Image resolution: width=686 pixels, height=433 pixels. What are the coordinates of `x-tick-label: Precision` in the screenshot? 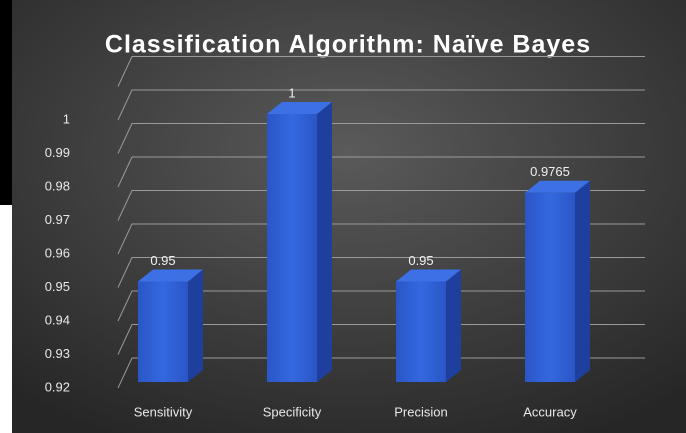 It's located at (420, 411).